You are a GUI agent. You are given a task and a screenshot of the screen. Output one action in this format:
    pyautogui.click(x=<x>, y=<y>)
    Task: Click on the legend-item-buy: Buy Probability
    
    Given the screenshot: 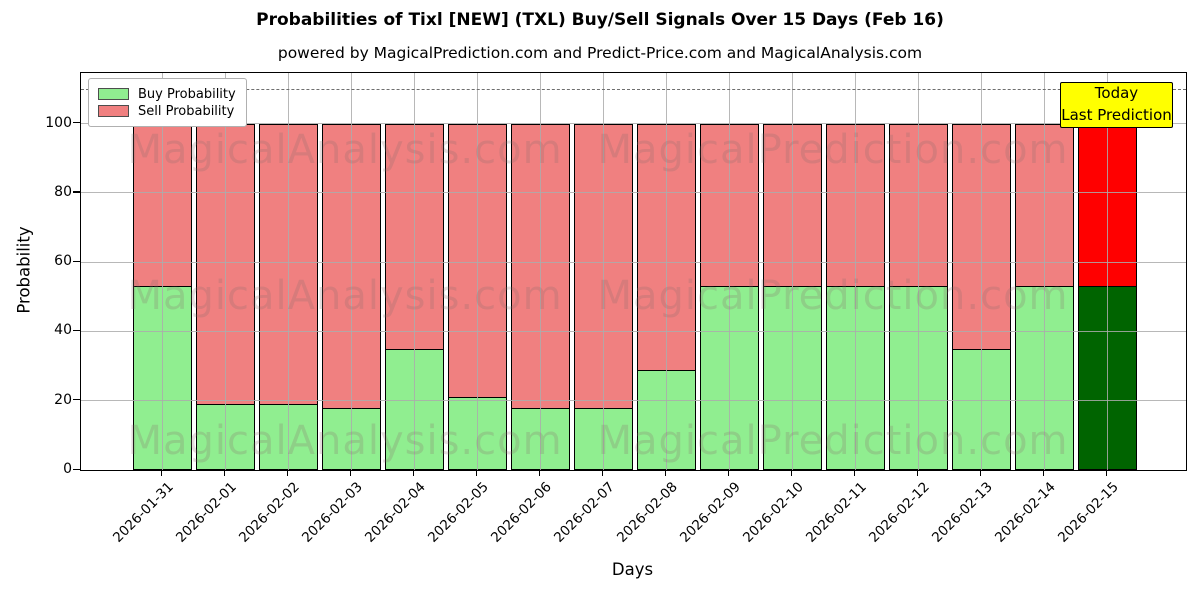 What is the action you would take?
    pyautogui.click(x=167, y=94)
    